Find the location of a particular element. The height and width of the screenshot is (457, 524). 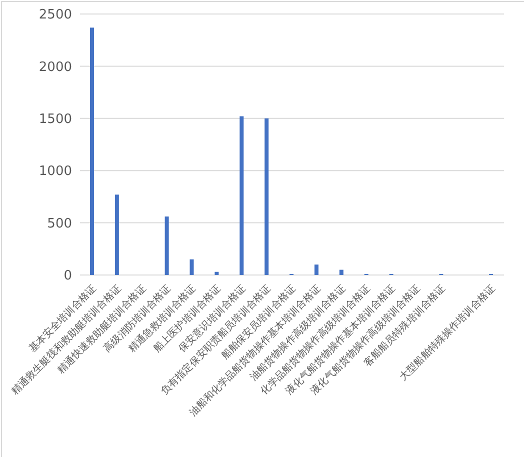

y-tick-label: 2000 is located at coordinates (55, 67).